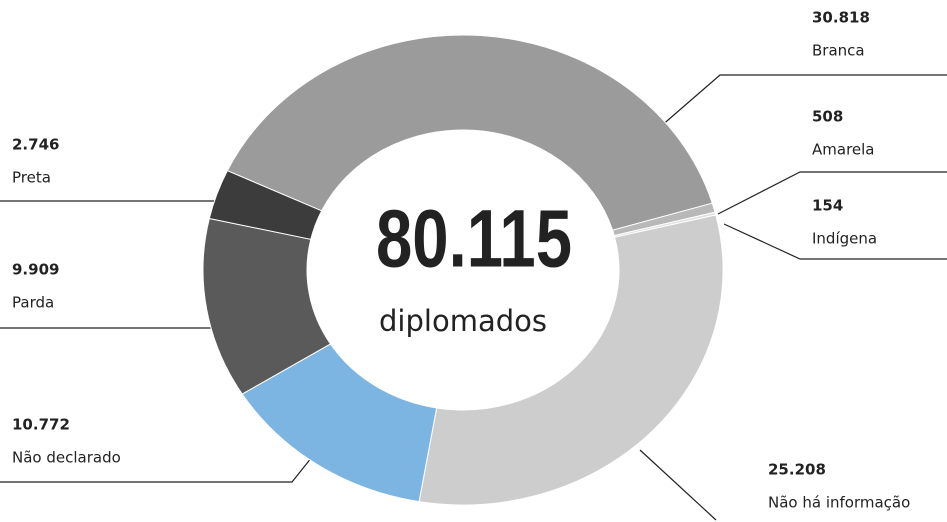 Image resolution: width=947 pixels, height=522 pixels. I want to click on value-label: 154, so click(827, 206).